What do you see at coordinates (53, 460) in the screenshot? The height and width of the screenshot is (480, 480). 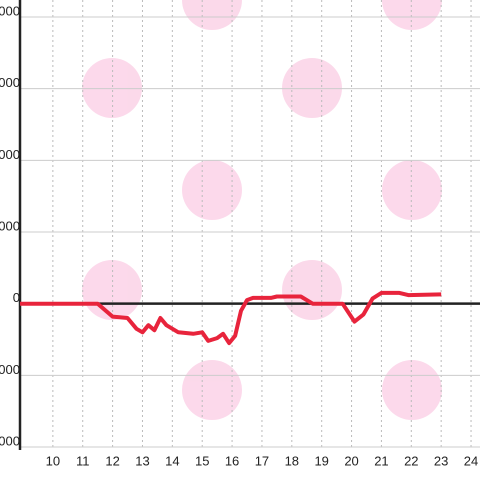 I see `x-tick-label: 10` at bounding box center [53, 460].